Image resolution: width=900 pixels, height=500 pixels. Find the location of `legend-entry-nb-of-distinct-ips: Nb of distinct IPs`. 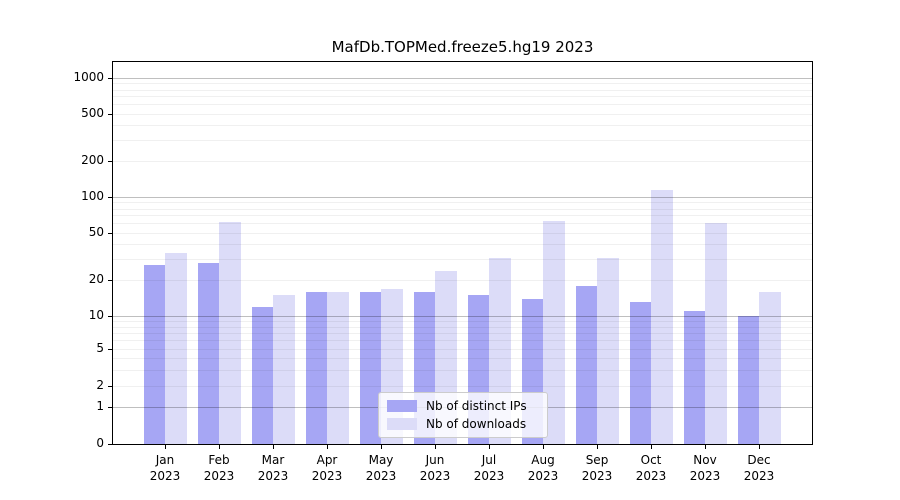

legend-entry-nb-of-distinct-ips: Nb of distinct IPs is located at coordinates (463, 406).